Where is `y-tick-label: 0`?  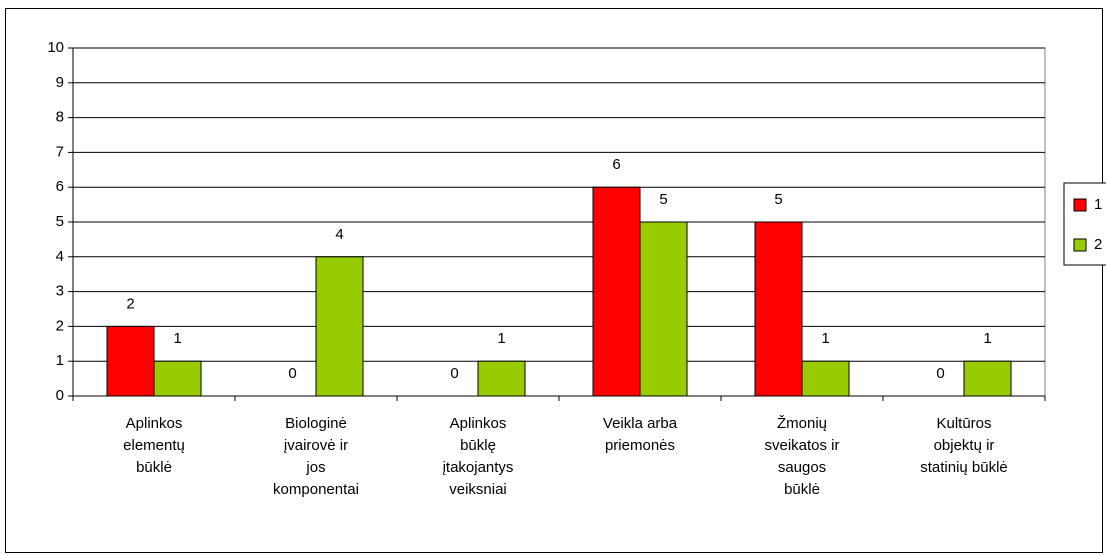
y-tick-label: 0 is located at coordinates (60, 395).